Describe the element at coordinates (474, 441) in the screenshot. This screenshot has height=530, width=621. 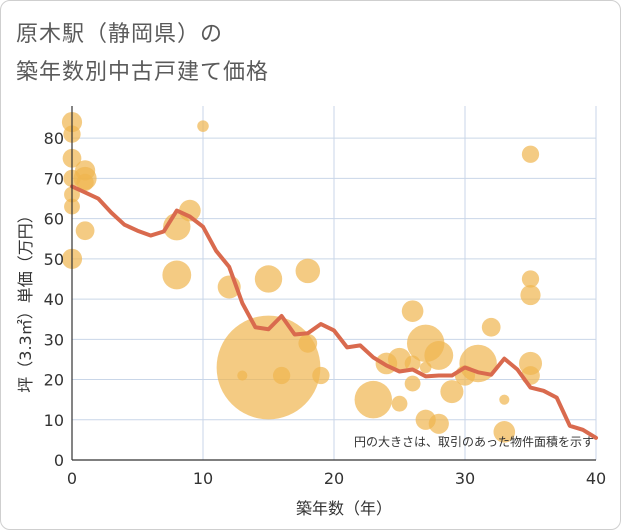
I see `chart-annotation: 円の大きさは、取引のあった物件面積を示す` at that location.